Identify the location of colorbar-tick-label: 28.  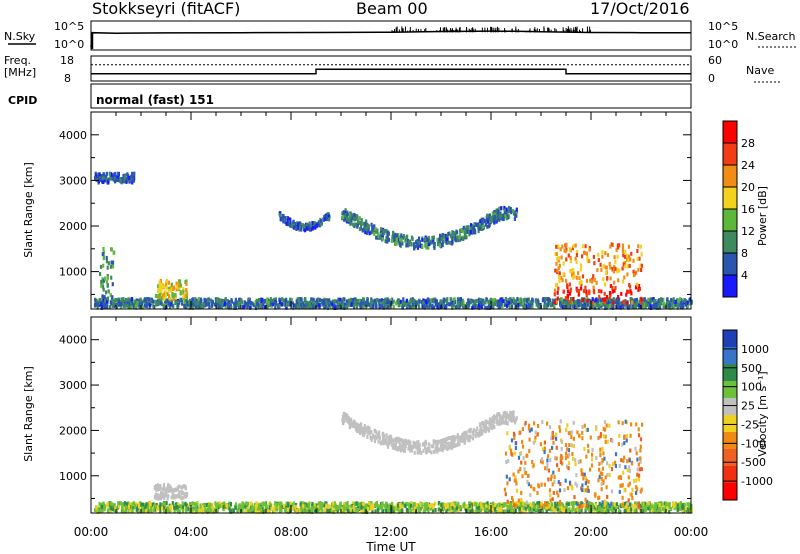
(748, 143).